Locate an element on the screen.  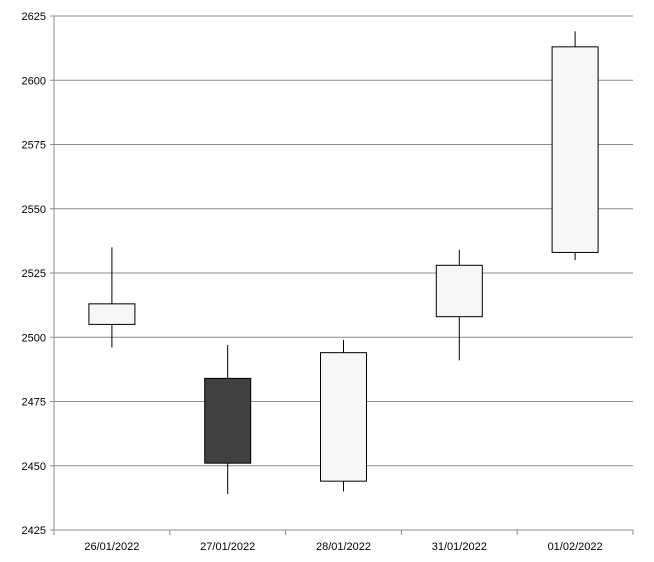
y-tick-label: 2450 is located at coordinates (34, 467).